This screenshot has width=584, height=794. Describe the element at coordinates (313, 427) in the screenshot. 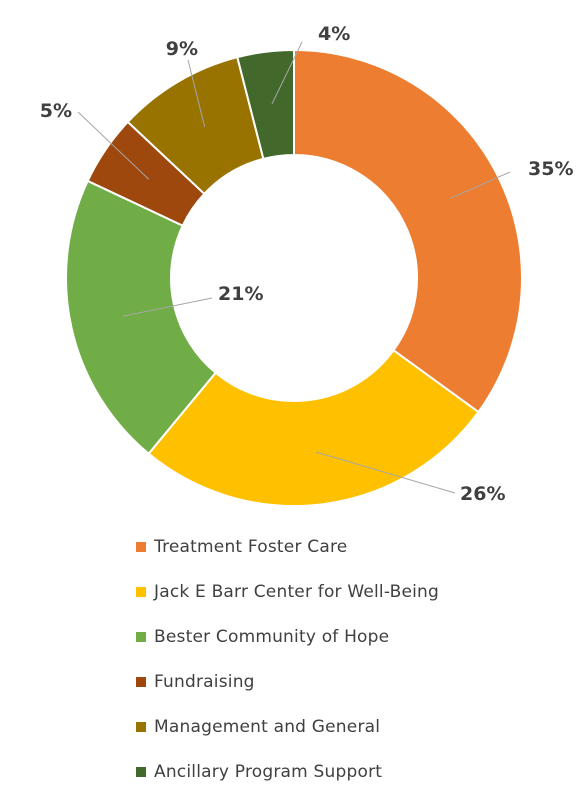

I see `slice-jack-e-barr-center-for-well-being` at that location.